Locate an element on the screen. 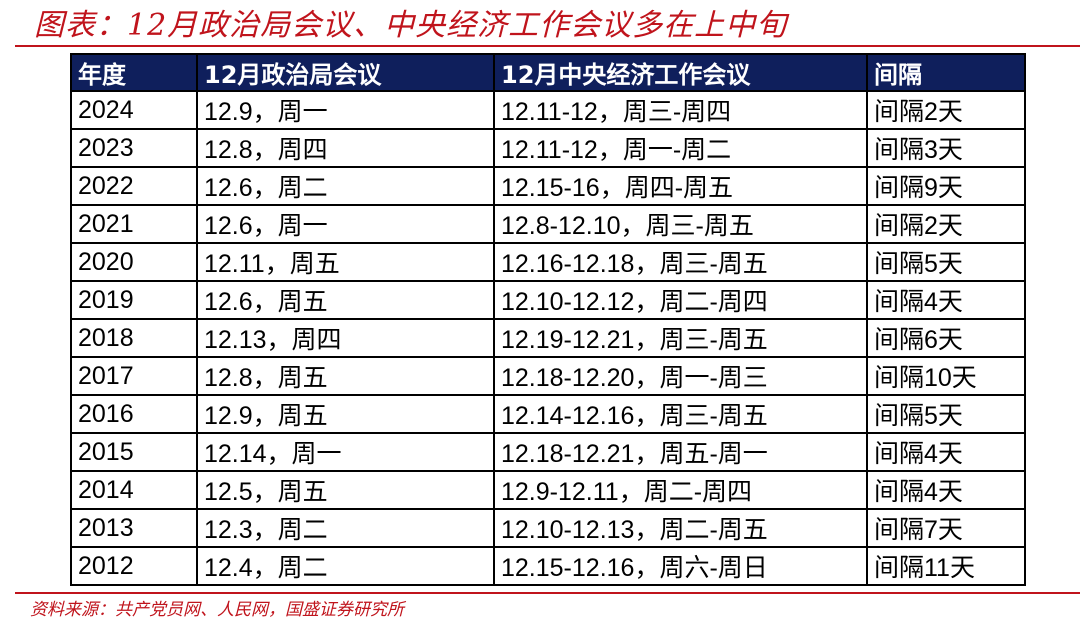 This screenshot has height=635, width=1080. table-row: 2017 12.8，周五 12.18-12.20，周一-周三 间隔10天 is located at coordinates (548, 376).